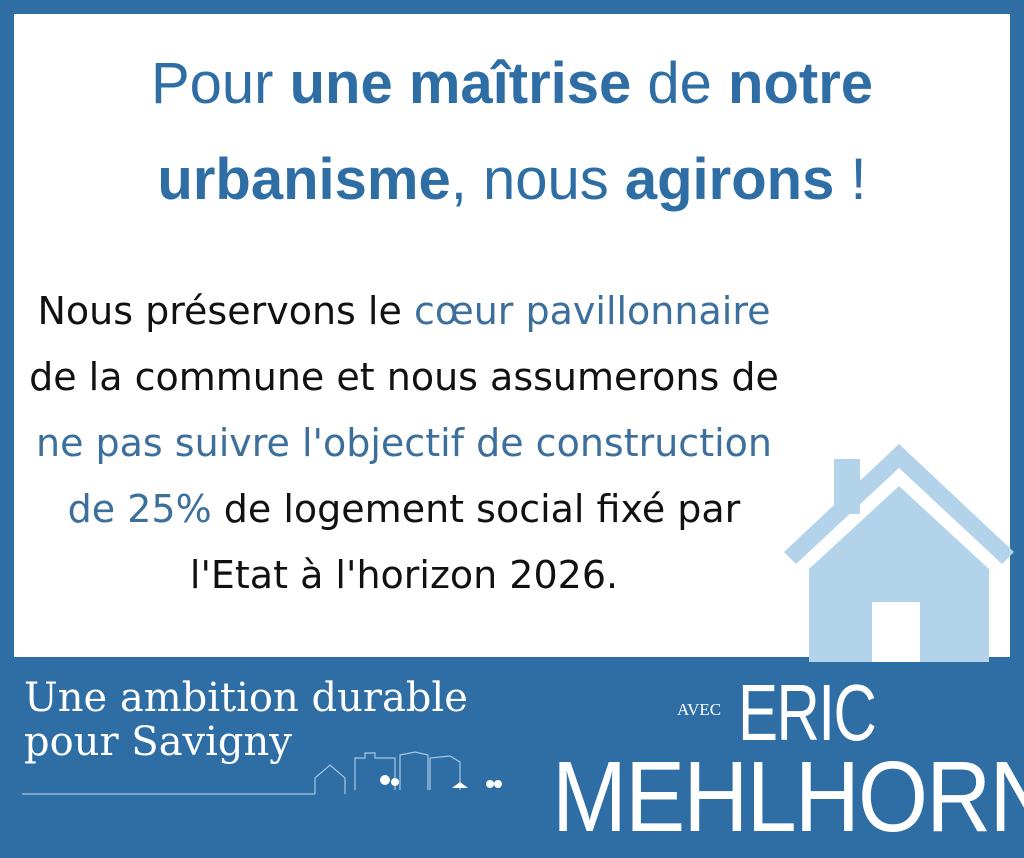 The height and width of the screenshot is (858, 1024). What do you see at coordinates (220, 83) in the screenshot?
I see `headline-text: Pour` at bounding box center [220, 83].